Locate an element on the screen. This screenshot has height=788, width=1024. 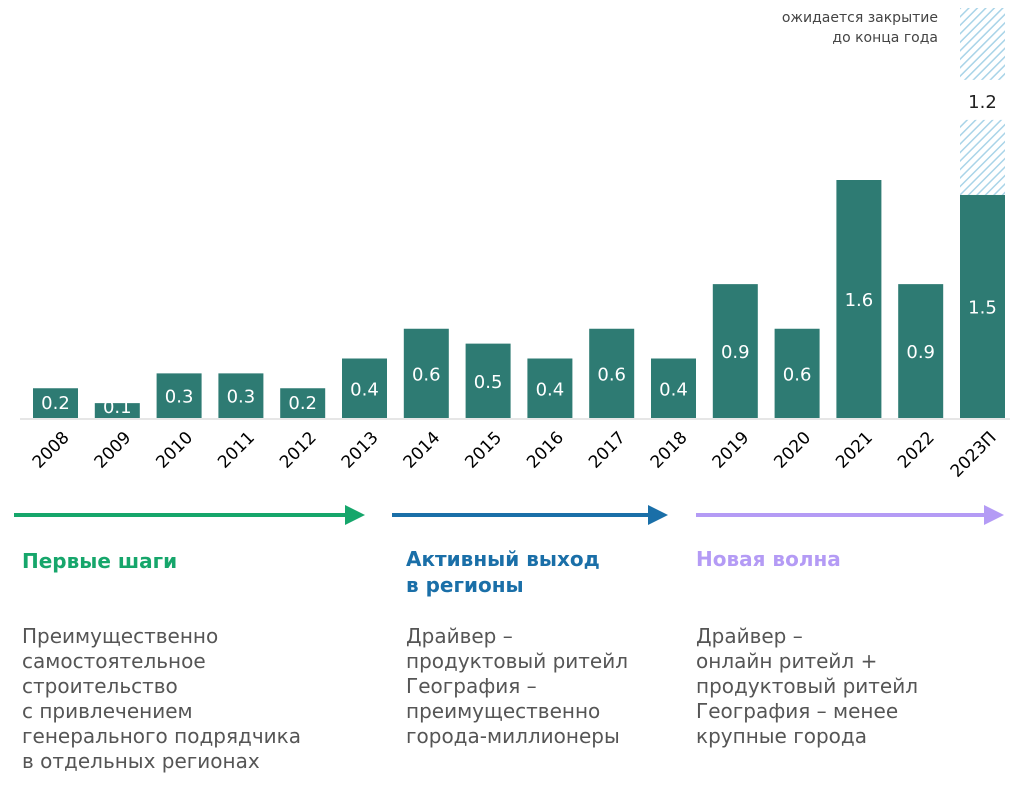
x-tick-label: 2021 is located at coordinates (854, 450).